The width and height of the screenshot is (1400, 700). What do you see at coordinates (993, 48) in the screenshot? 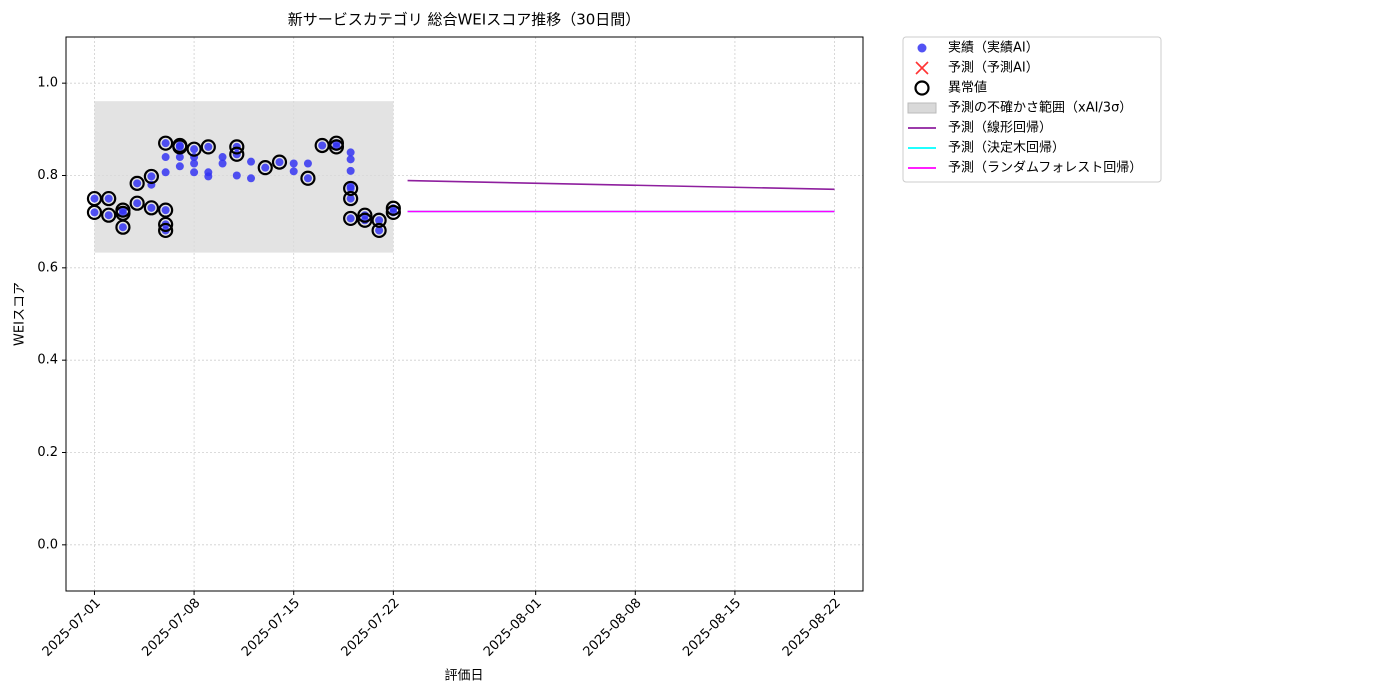
I see `legend-label: 実績（実績AI）` at bounding box center [993, 48].